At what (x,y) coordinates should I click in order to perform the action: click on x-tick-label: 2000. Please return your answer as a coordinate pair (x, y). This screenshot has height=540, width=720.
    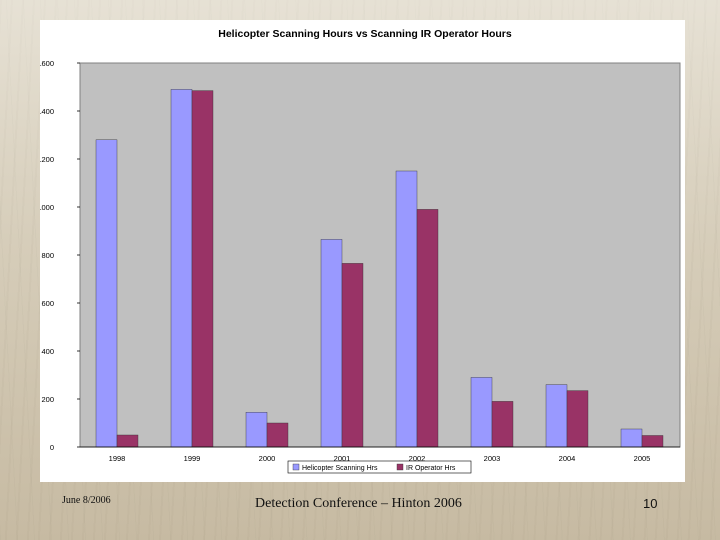
    Looking at the image, I should click on (267, 458).